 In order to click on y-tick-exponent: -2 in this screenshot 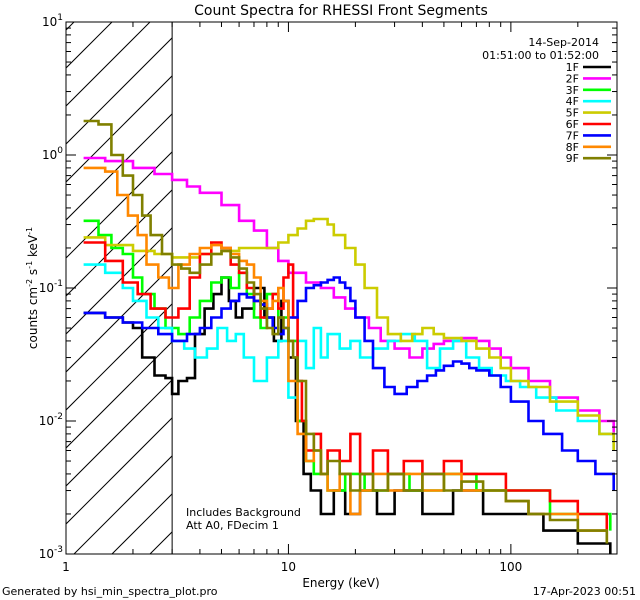, I will do `click(58, 417)`.